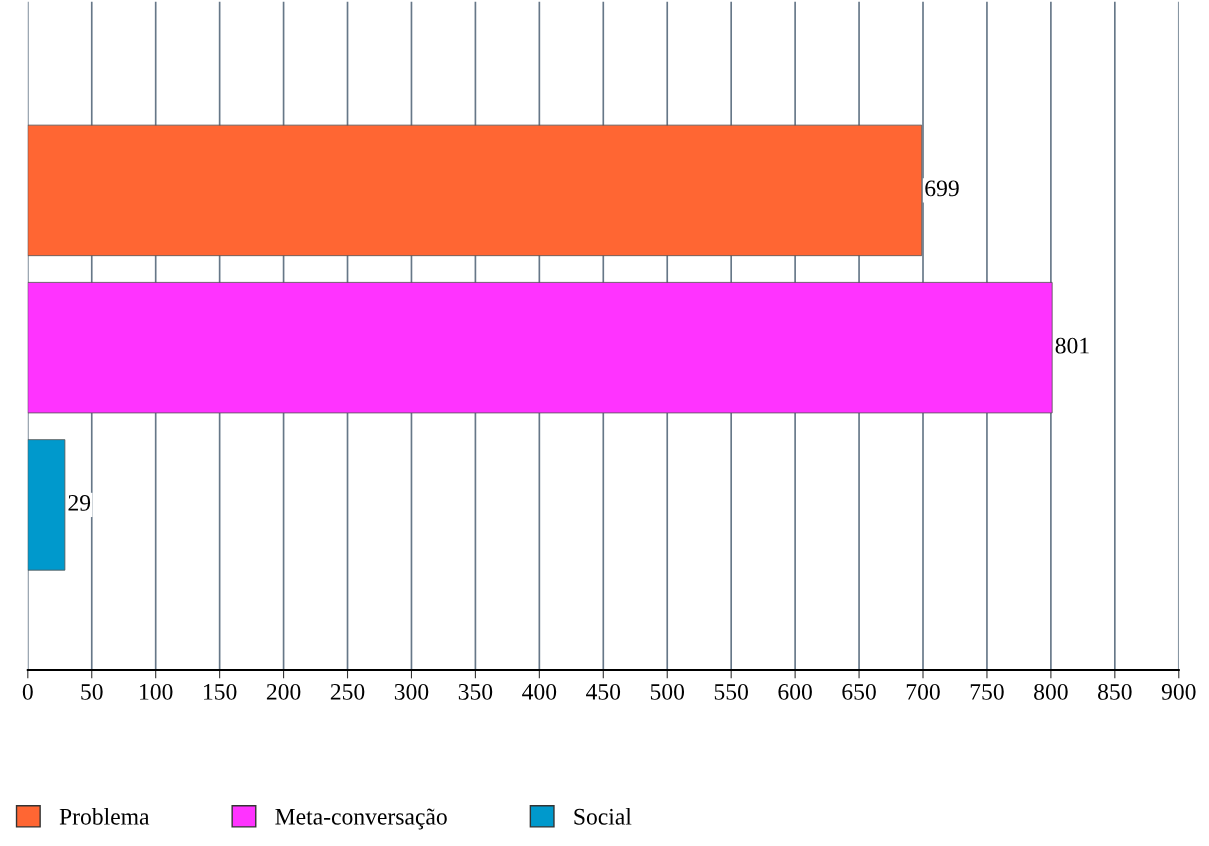 The width and height of the screenshot is (1209, 846). Describe the element at coordinates (667, 691) in the screenshot. I see `x-tick-label: 500` at that location.